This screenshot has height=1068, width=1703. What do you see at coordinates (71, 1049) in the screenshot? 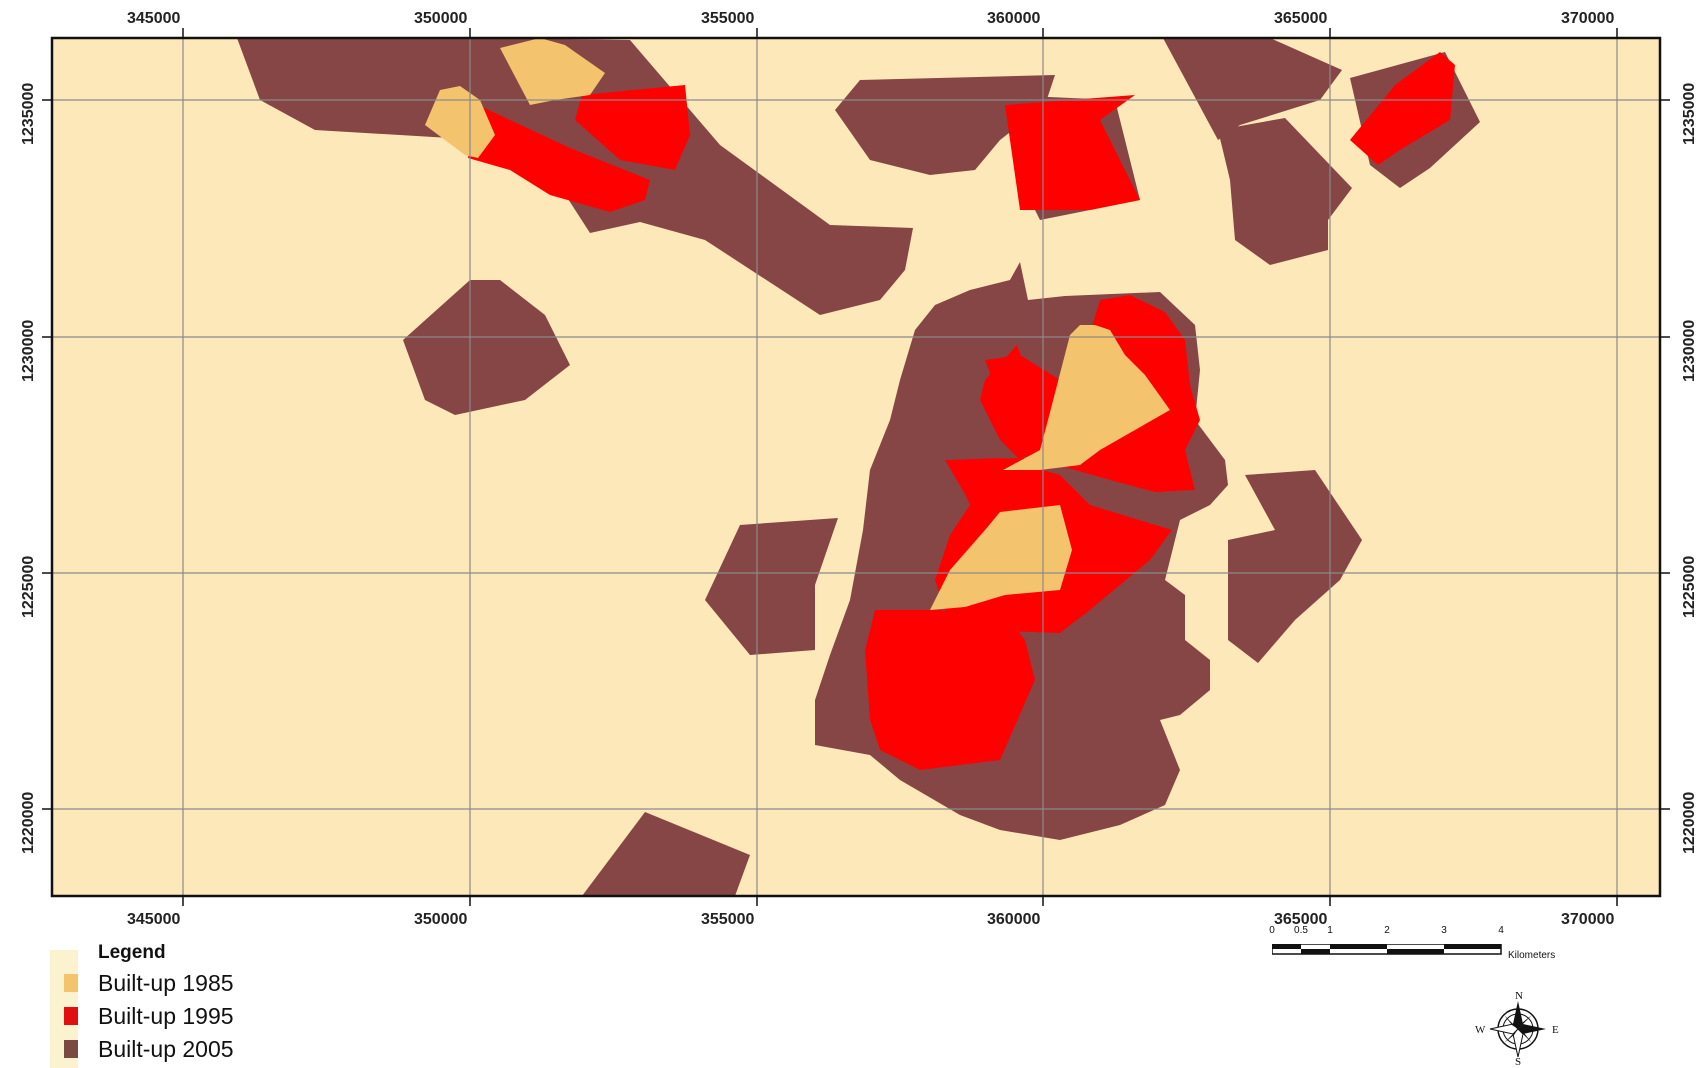
I see `legend-swatch-2005` at bounding box center [71, 1049].